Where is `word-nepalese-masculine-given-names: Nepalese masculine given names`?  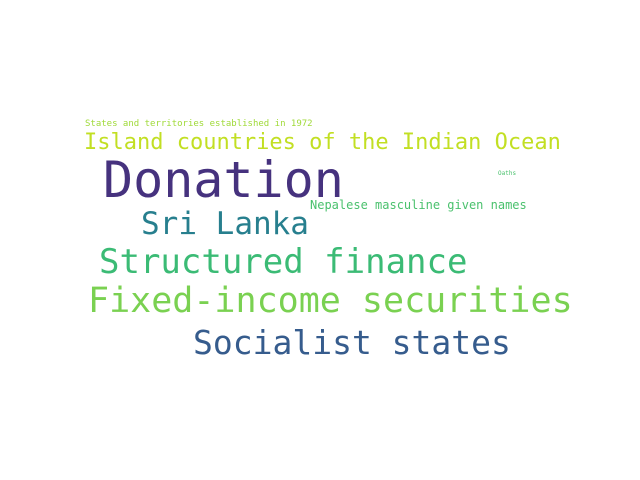
word-nepalese-masculine-given-names: Nepalese masculine given names is located at coordinates (418, 205).